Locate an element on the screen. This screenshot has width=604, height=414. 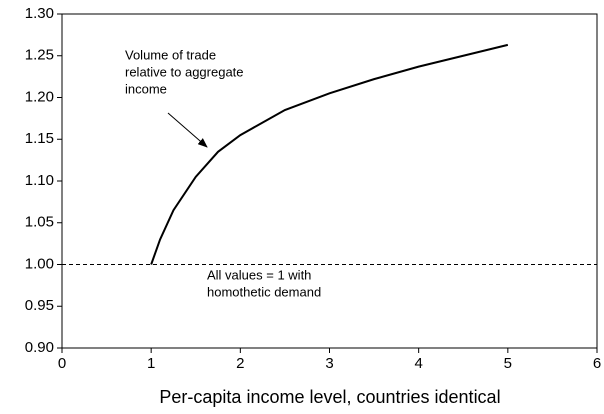
y-tick-label: 0.90 is located at coordinates (39, 347).